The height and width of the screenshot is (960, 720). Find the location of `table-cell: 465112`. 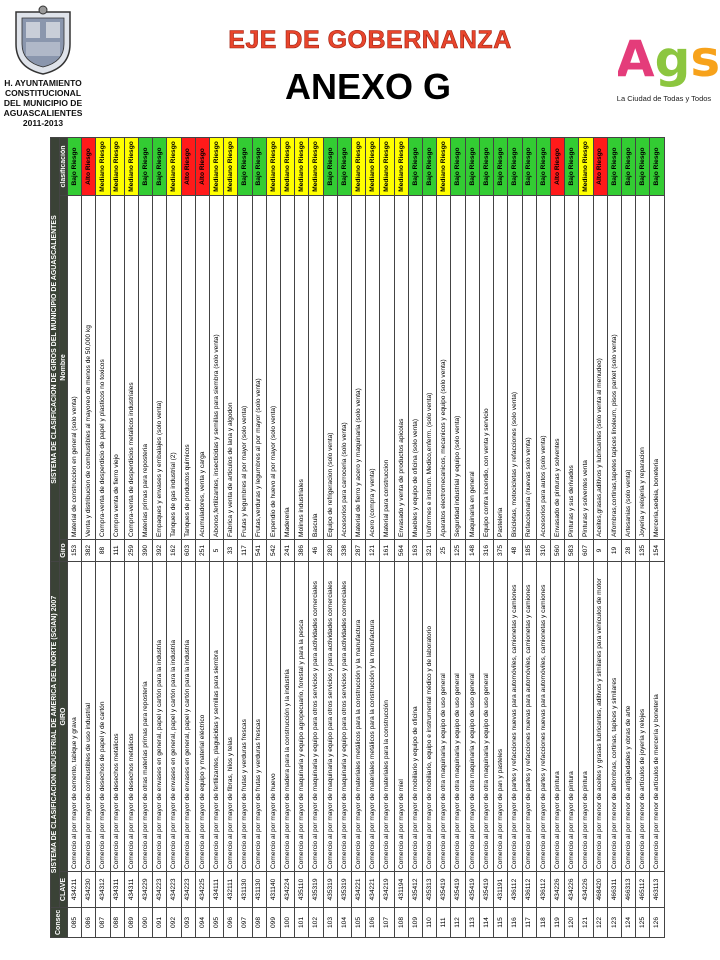

table-cell: 465112 is located at coordinates (642, 889).